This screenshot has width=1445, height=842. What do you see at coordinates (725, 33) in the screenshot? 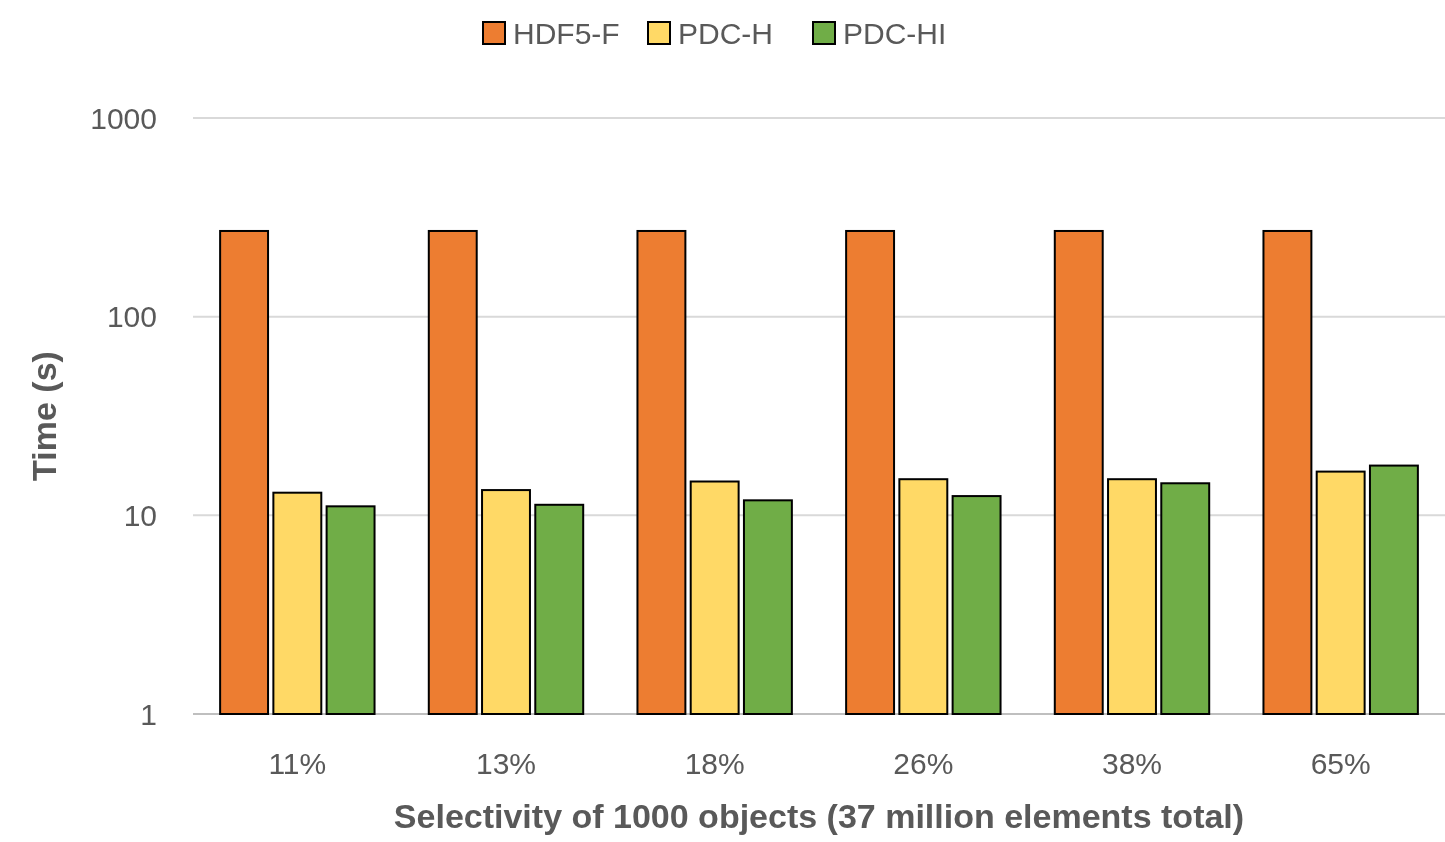
I see `legend-label: PDC-H` at bounding box center [725, 33].